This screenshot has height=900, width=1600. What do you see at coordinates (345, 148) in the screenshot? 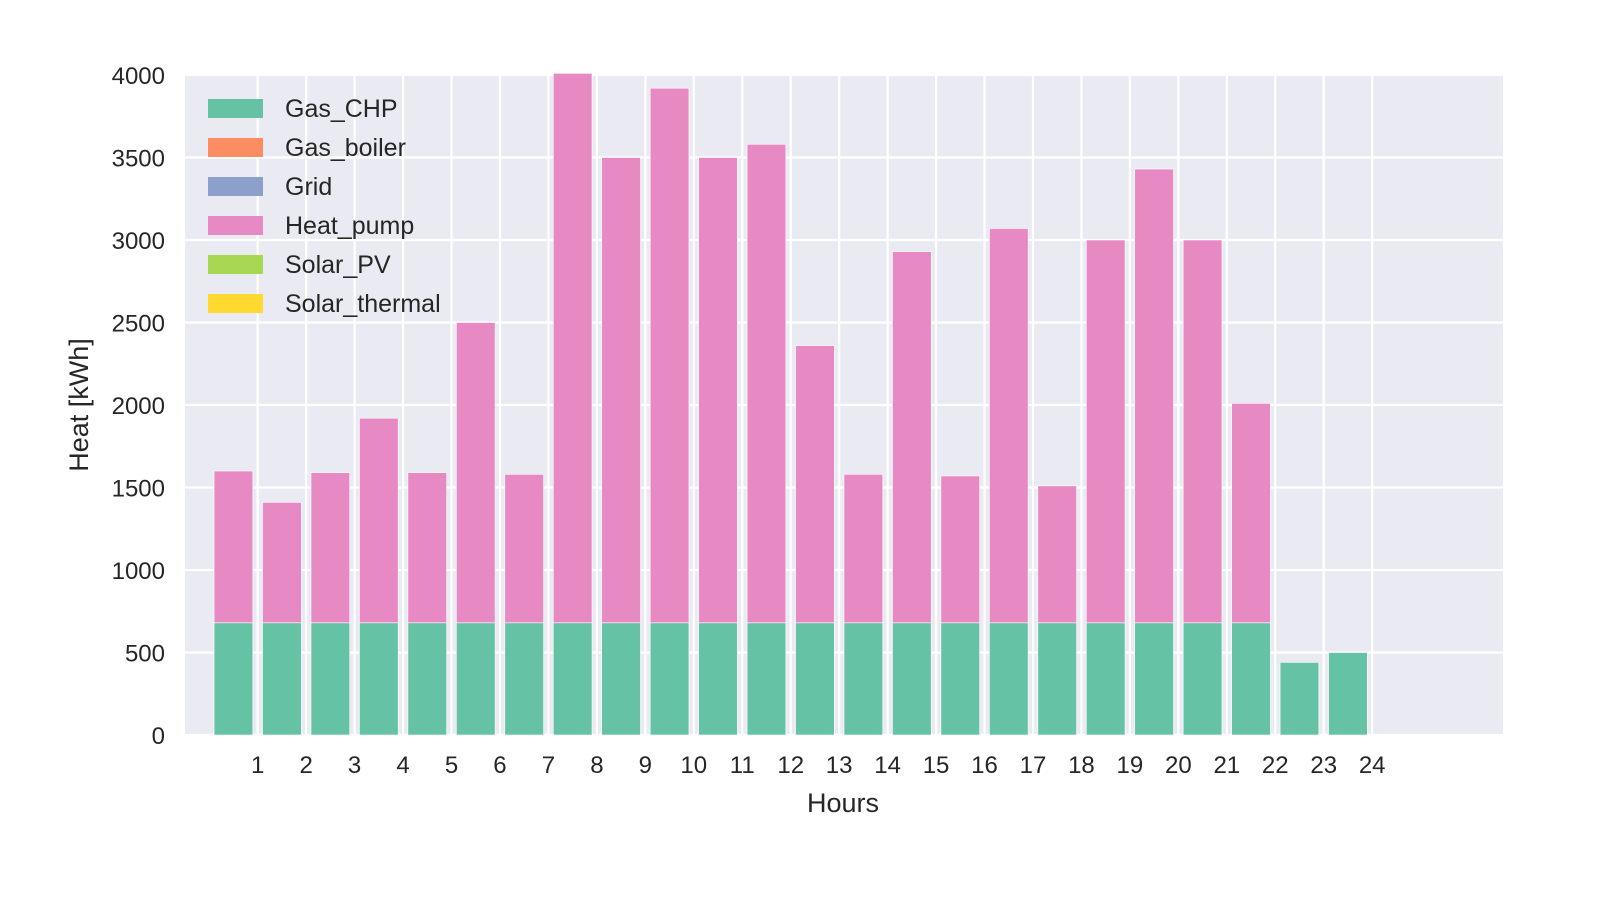
I see `legend-label: Gas_boiler` at bounding box center [345, 148].